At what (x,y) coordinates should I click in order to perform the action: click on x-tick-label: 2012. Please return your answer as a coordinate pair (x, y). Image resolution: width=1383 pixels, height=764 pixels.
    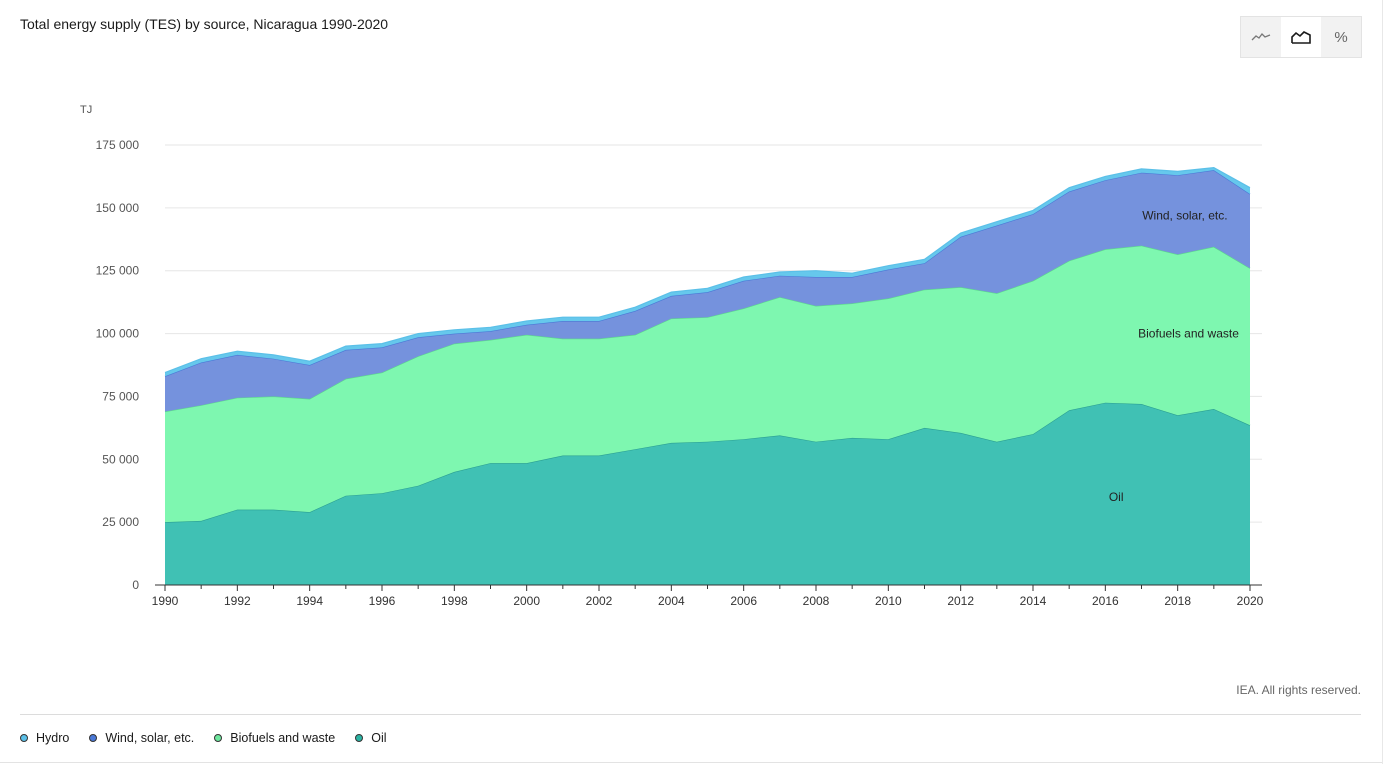
    Looking at the image, I should click on (960, 601).